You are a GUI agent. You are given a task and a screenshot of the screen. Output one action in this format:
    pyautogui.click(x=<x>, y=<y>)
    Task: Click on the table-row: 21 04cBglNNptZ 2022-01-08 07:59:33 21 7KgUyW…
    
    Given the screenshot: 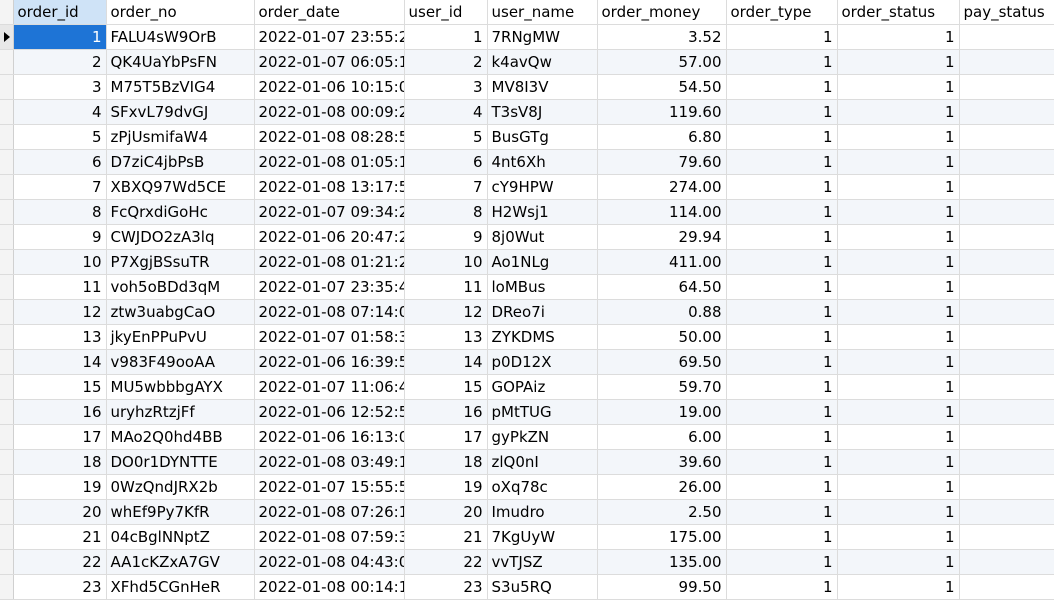 What is the action you would take?
    pyautogui.click(x=527, y=537)
    